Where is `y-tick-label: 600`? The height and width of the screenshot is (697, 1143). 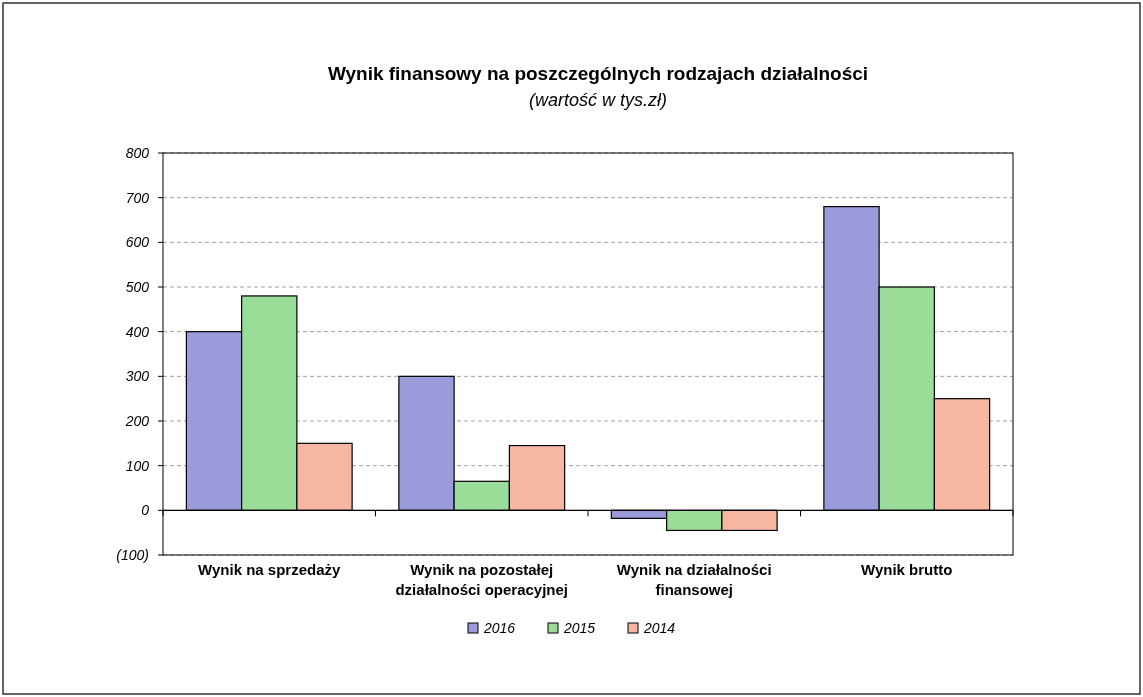 y-tick-label: 600 is located at coordinates (137, 242).